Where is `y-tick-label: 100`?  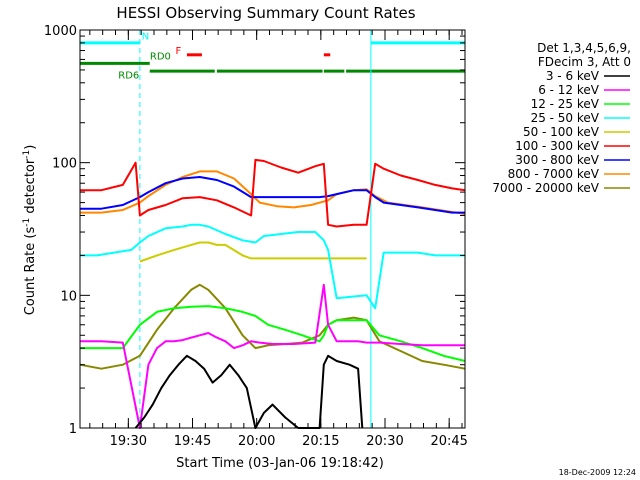 y-tick-label: 100 is located at coordinates (64, 164).